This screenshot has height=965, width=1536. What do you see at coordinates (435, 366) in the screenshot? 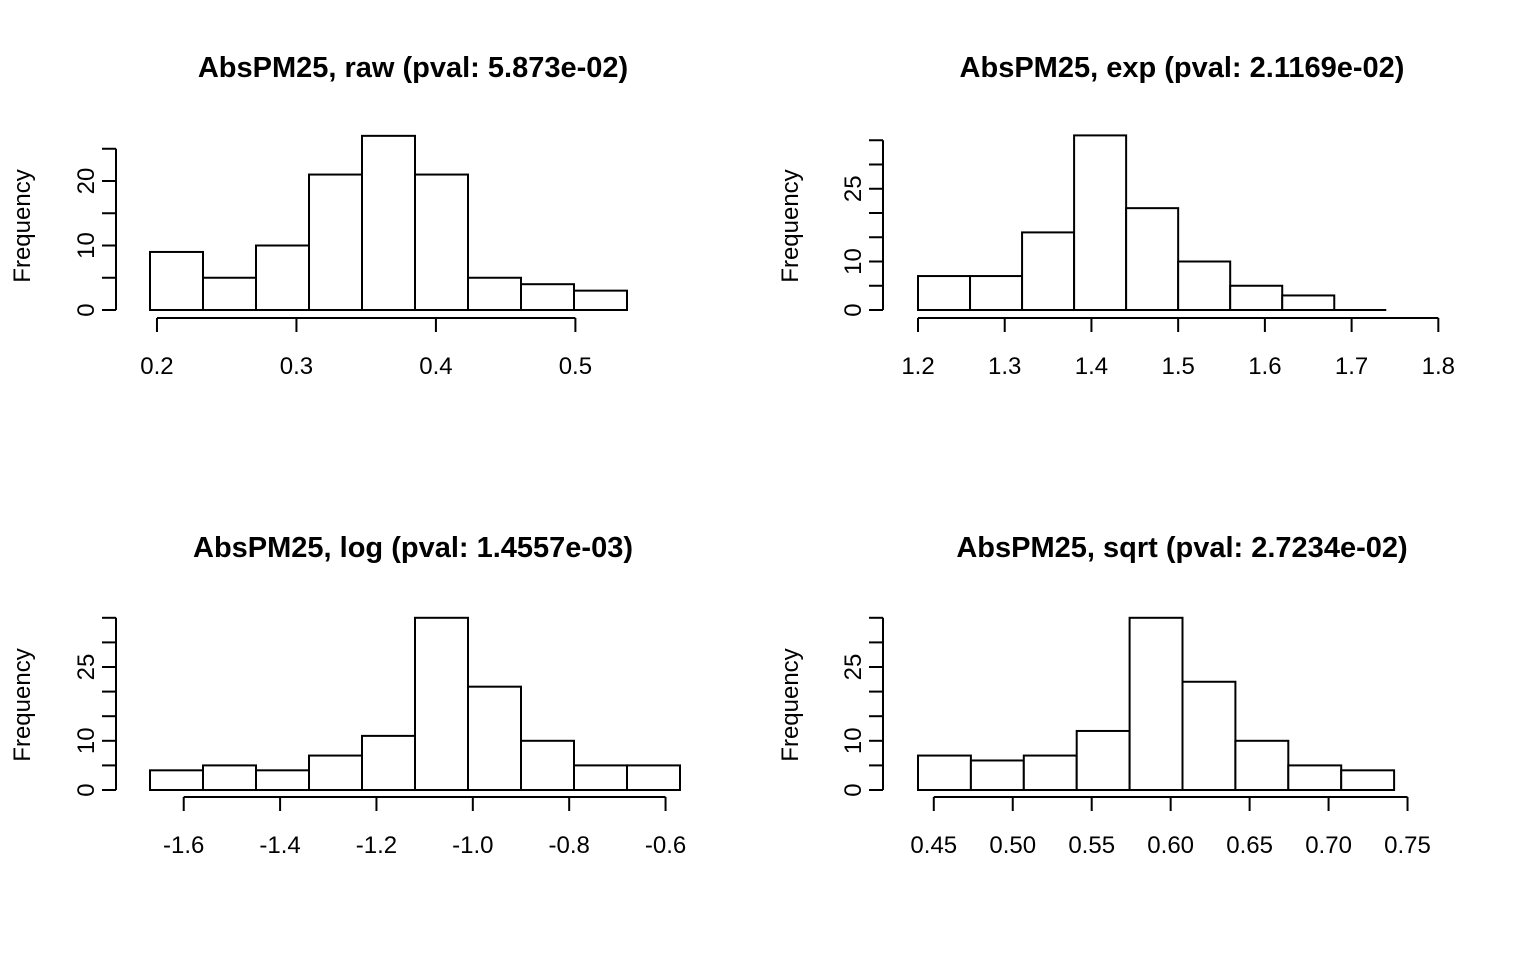
I see `x-tick-label: 0.4` at bounding box center [435, 366].